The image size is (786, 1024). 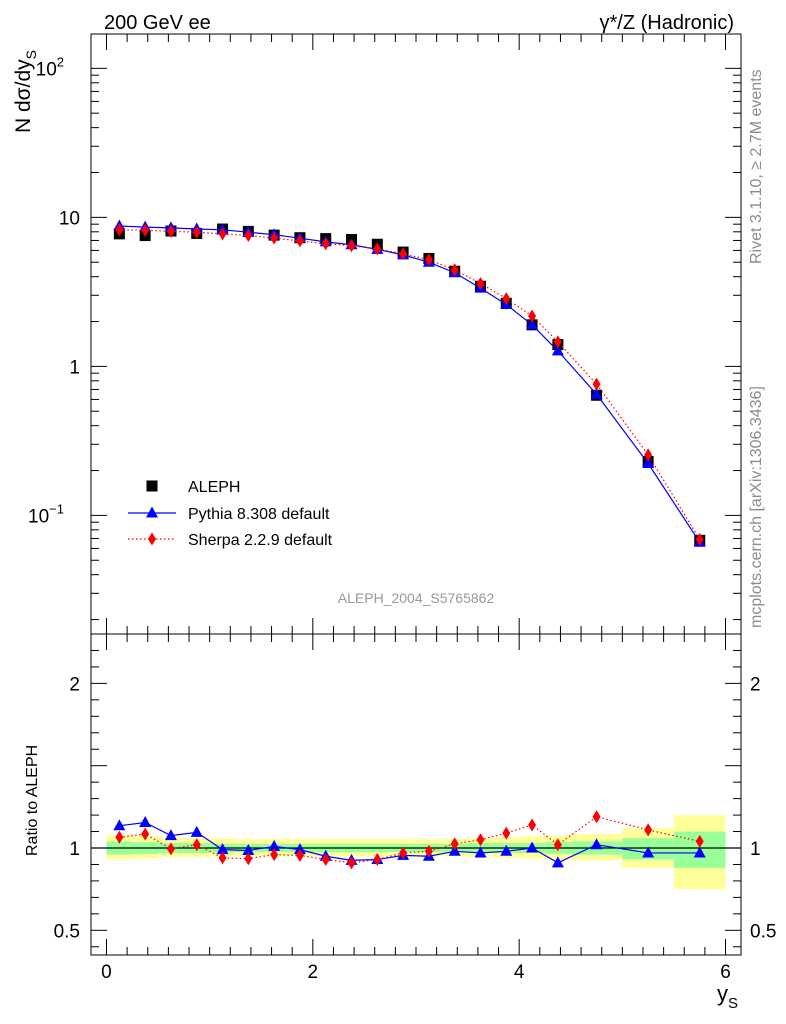 I want to click on main-ytick-label: 10⁻¹, so click(x=46, y=514).